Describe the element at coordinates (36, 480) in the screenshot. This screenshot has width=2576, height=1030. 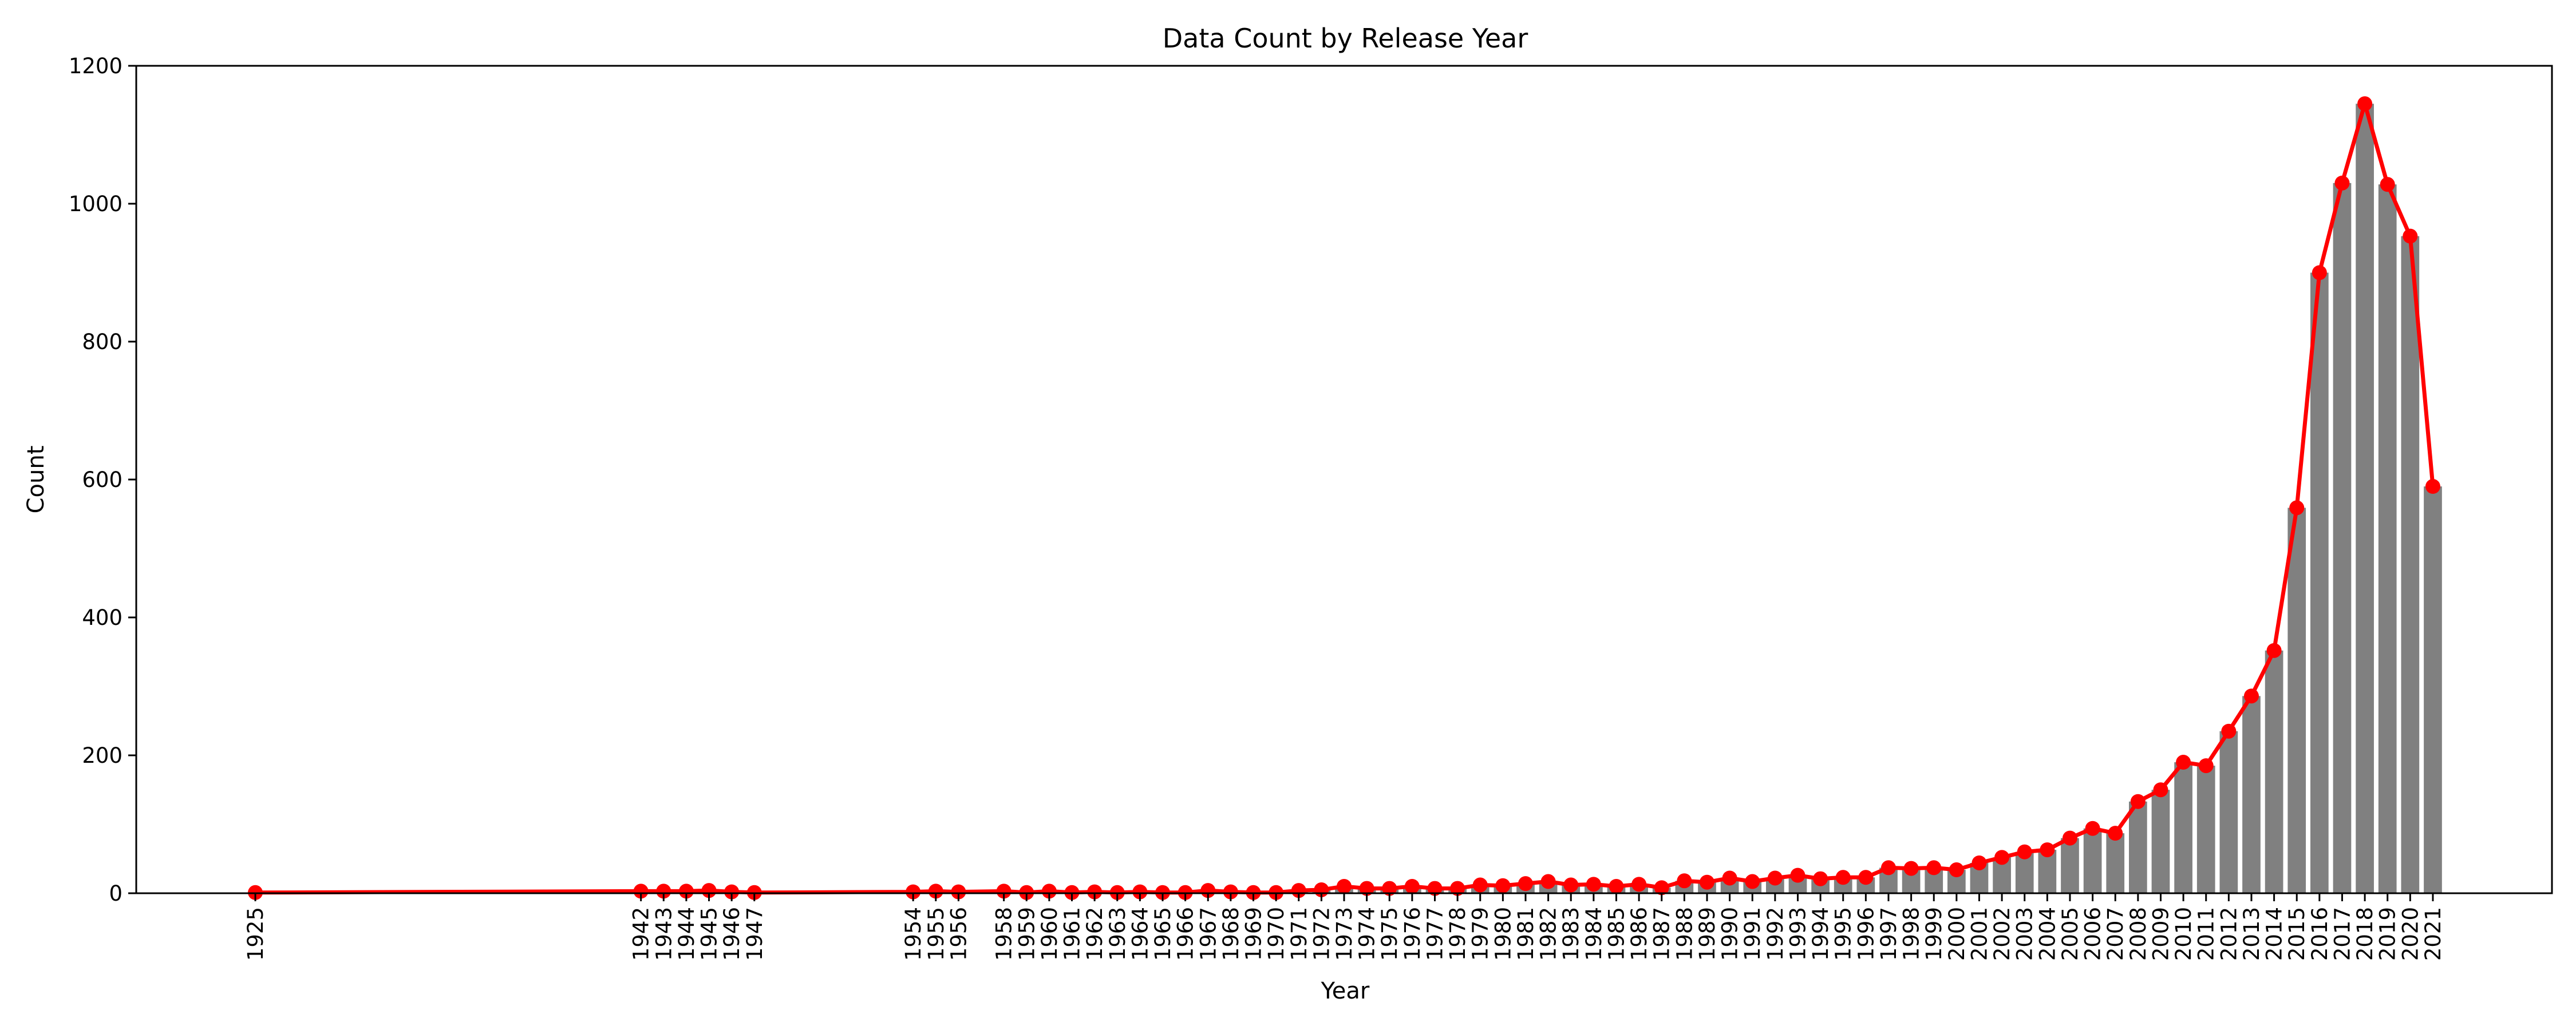
I see `y-axis-label: Count` at that location.